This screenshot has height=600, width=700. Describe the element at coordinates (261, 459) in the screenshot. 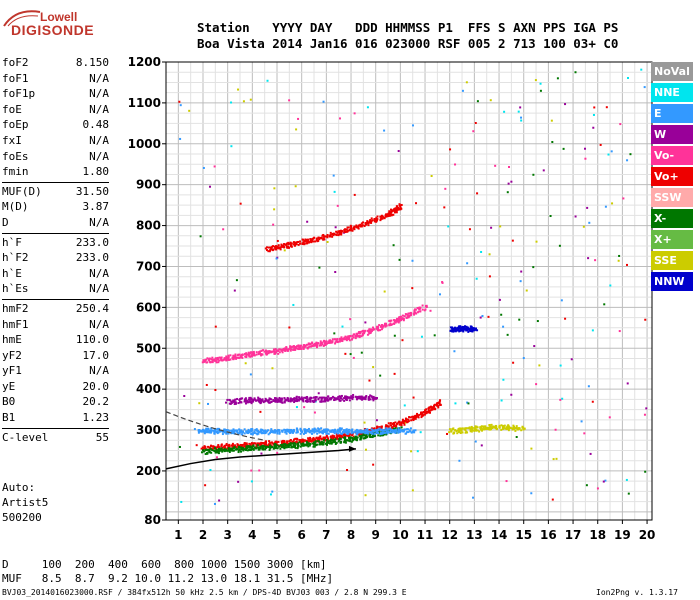

I see `profile-curve` at that location.